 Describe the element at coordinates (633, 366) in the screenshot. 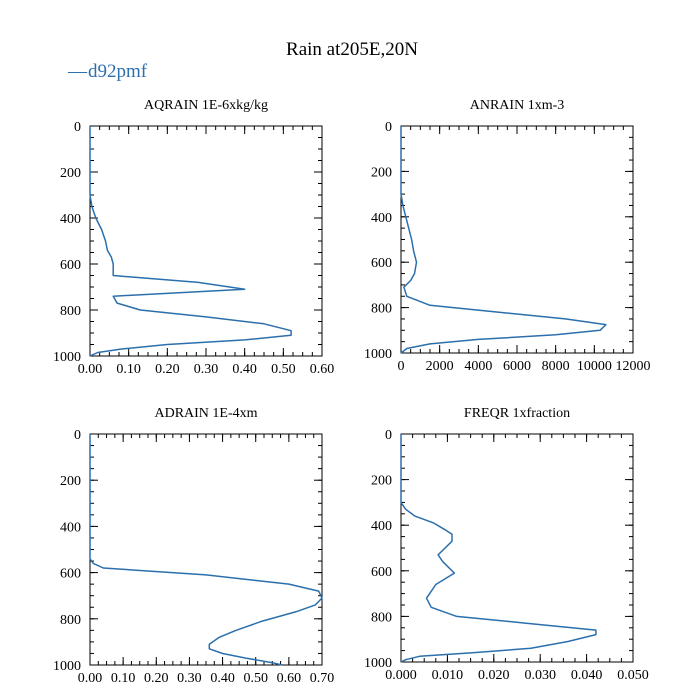

I see `x-tick-label: 12000` at that location.